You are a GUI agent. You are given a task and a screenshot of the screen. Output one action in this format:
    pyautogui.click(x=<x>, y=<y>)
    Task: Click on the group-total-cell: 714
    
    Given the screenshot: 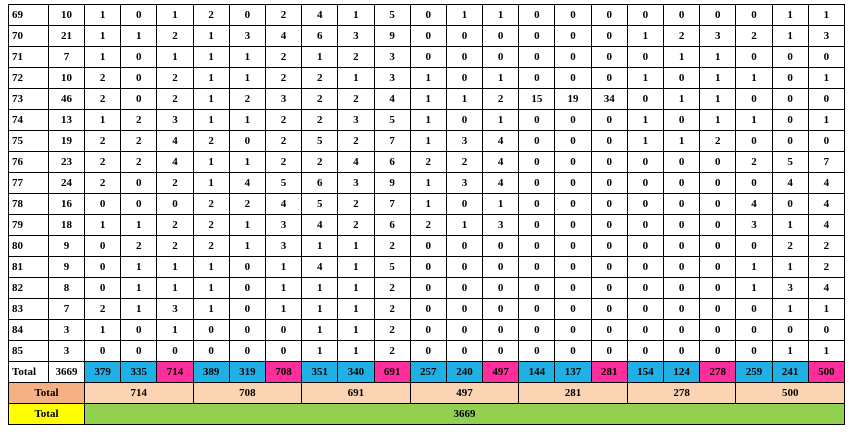 What is the action you would take?
    pyautogui.click(x=139, y=393)
    